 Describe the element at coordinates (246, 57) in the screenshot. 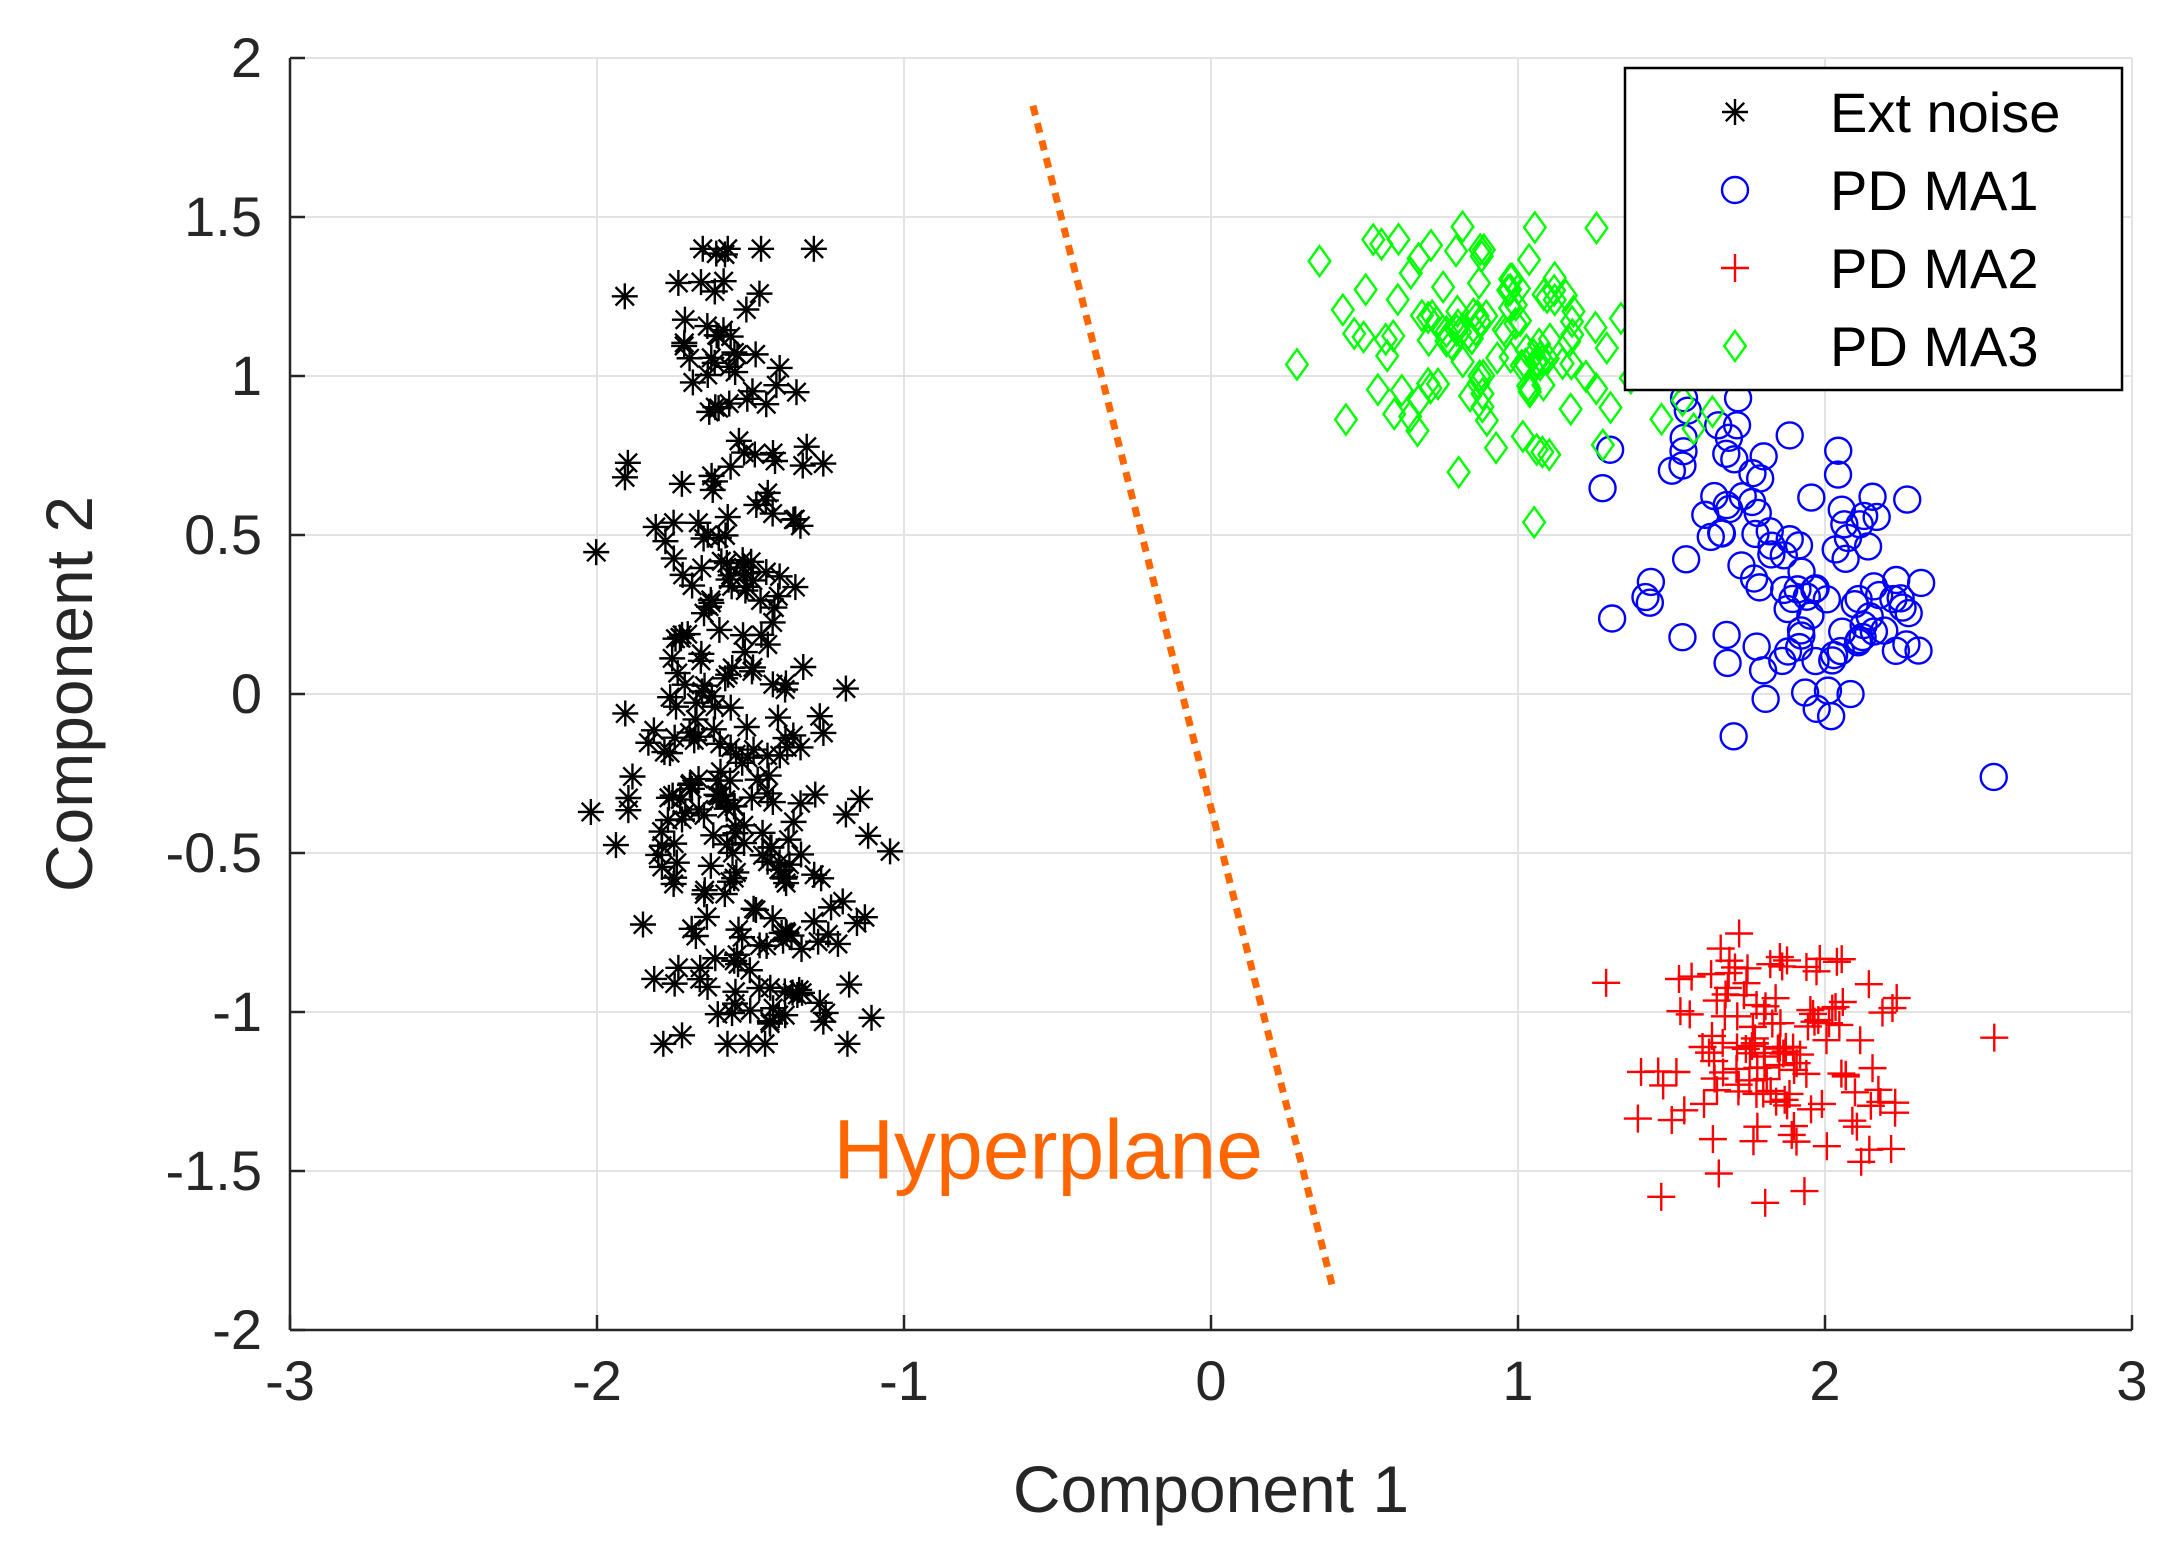

I see `y-tick-label: 2` at that location.